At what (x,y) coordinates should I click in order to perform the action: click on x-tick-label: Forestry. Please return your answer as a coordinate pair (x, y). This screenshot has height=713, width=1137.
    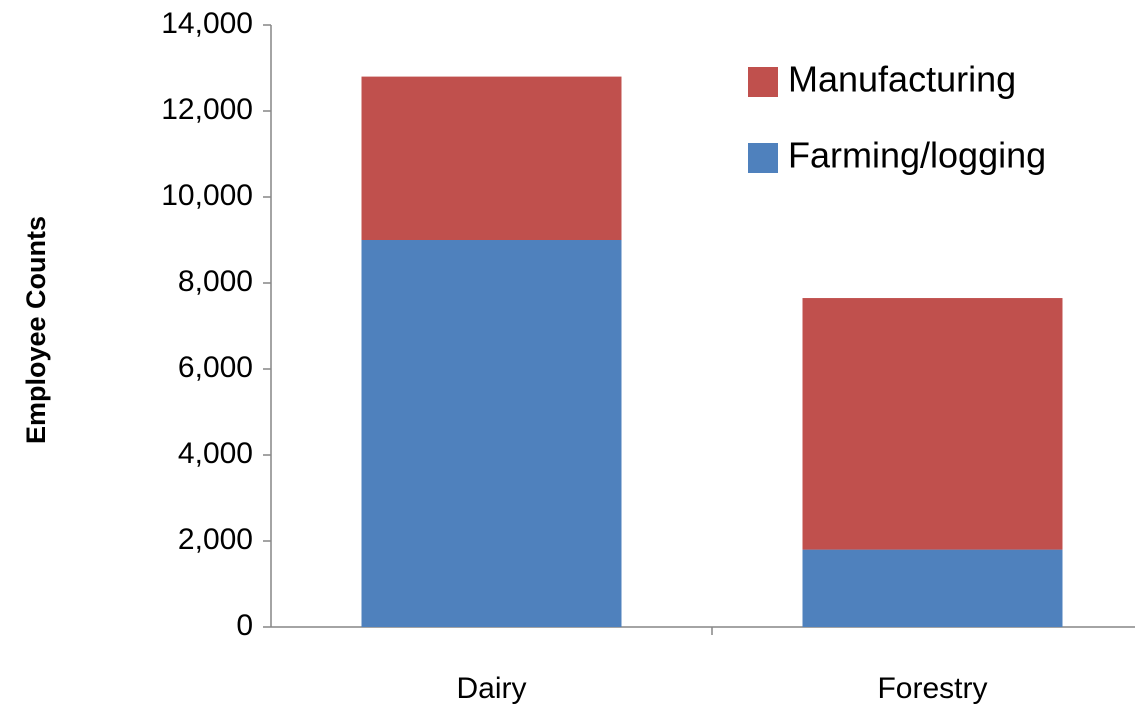
    Looking at the image, I should click on (932, 688).